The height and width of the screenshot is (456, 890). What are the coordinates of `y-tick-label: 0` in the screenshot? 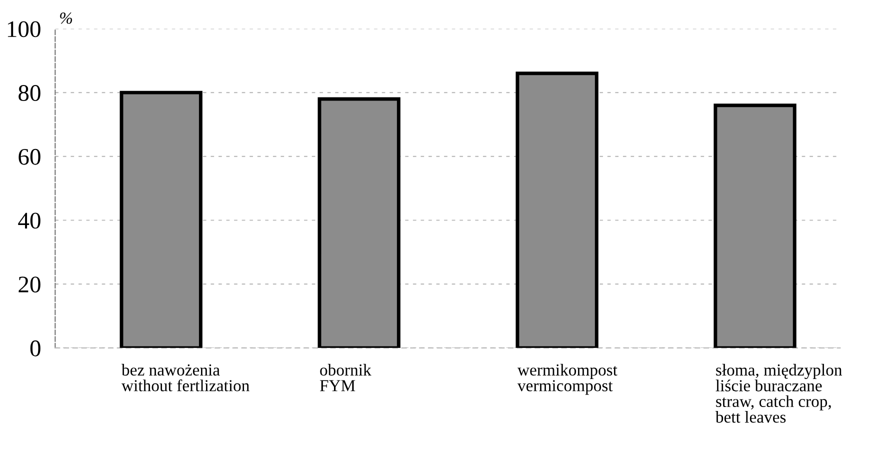 It's located at (35, 348).